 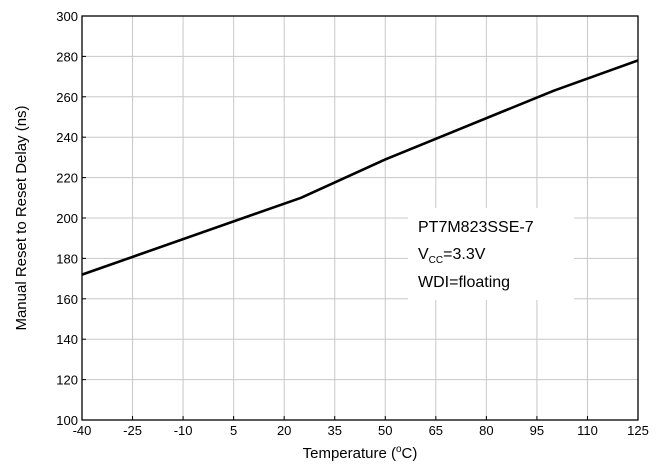 I want to click on annotation-wdi: WDI=floating, so click(x=464, y=282).